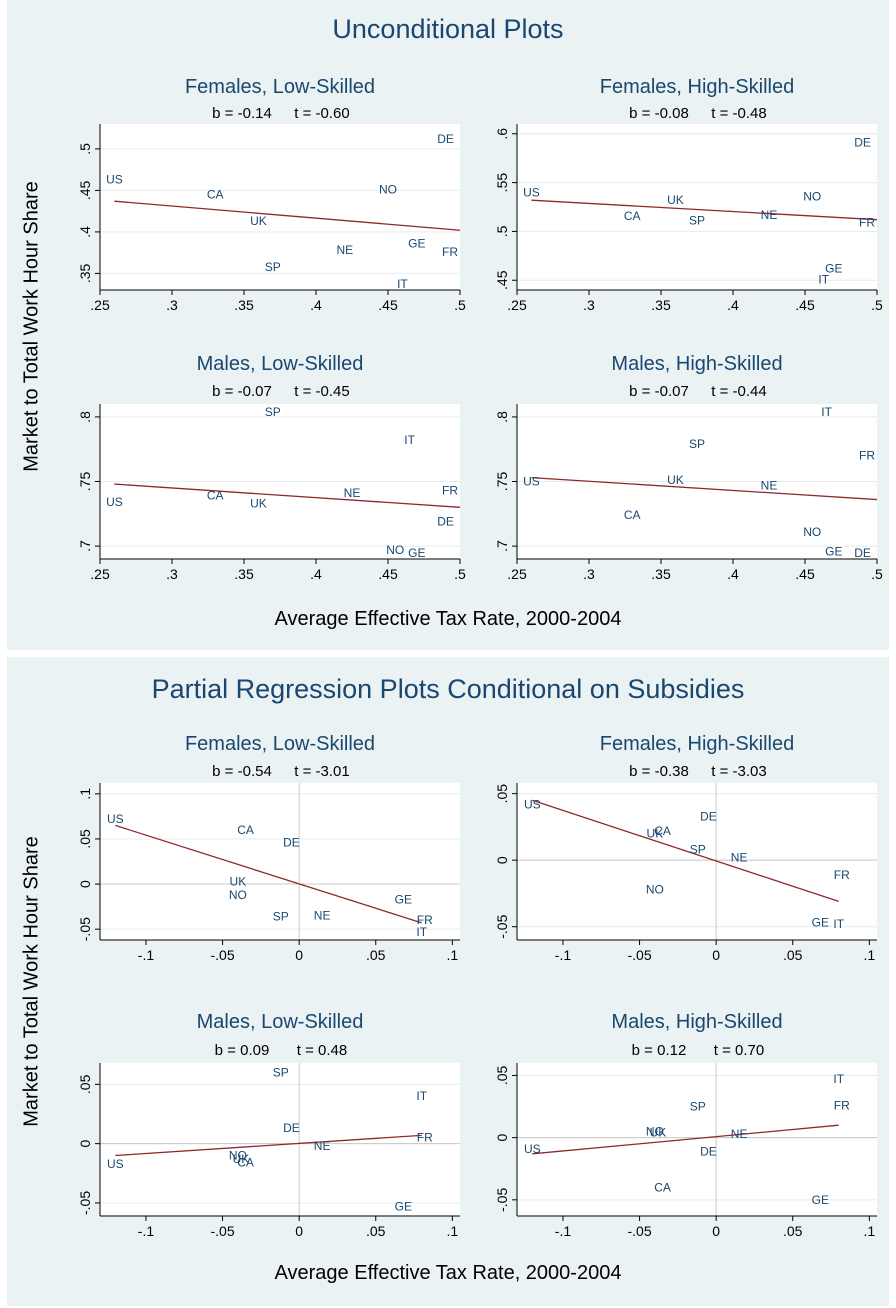  What do you see at coordinates (502, 794) in the screenshot?
I see `y-tick-label: .05` at bounding box center [502, 794].